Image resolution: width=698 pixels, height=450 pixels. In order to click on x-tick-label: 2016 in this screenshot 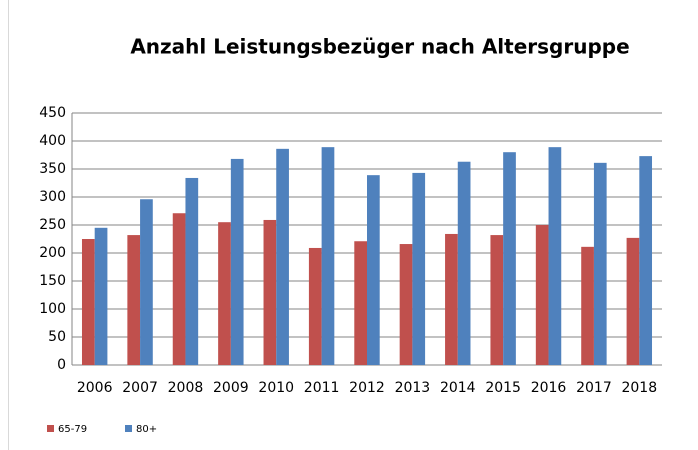, I will do `click(549, 388)`.